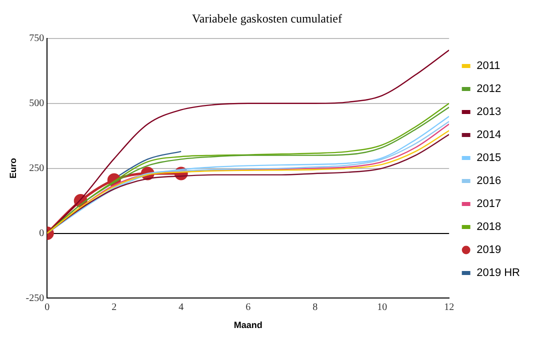  I want to click on chart-title: Variabele gaskosten cumulatief, so click(267, 18).